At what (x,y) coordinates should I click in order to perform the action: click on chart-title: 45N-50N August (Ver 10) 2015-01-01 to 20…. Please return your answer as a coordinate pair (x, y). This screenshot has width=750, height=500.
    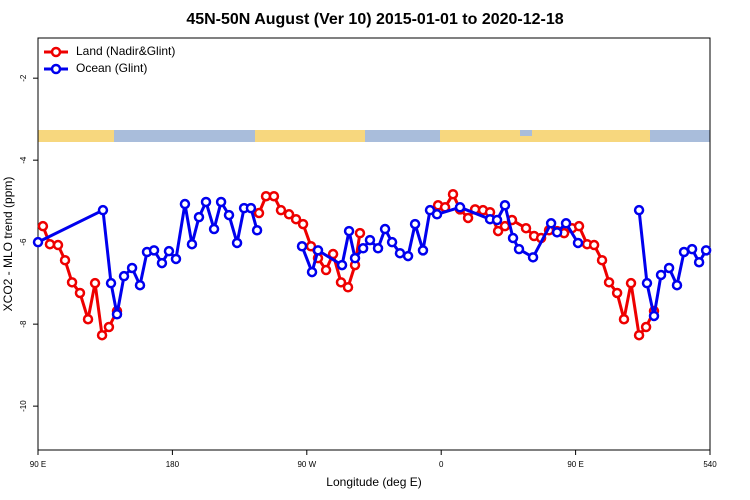
    Looking at the image, I should click on (374, 19).